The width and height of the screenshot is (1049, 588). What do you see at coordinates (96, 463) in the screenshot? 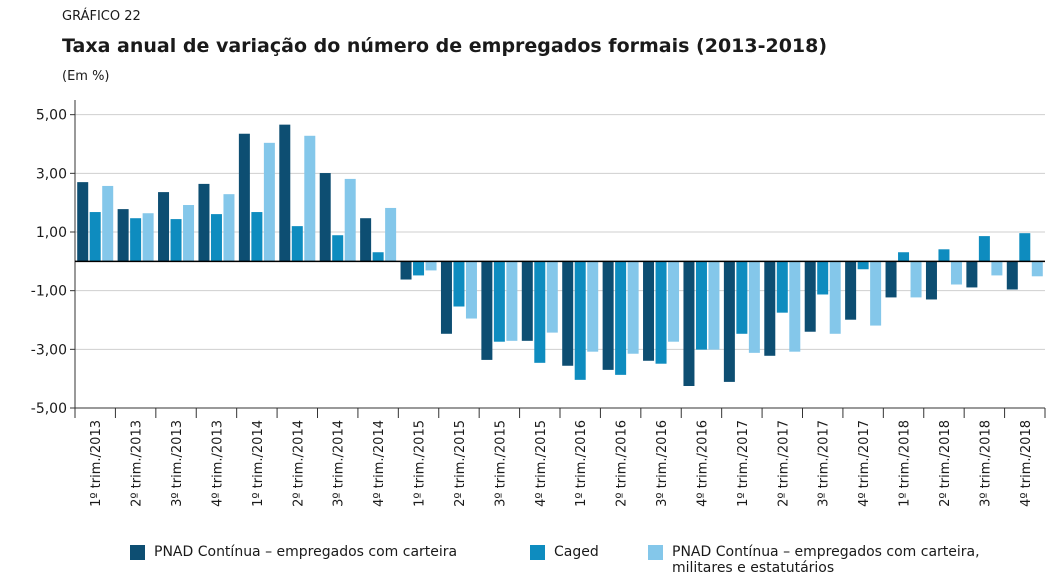
I see `x-tick-label: 1º trim./2013` at bounding box center [96, 463].